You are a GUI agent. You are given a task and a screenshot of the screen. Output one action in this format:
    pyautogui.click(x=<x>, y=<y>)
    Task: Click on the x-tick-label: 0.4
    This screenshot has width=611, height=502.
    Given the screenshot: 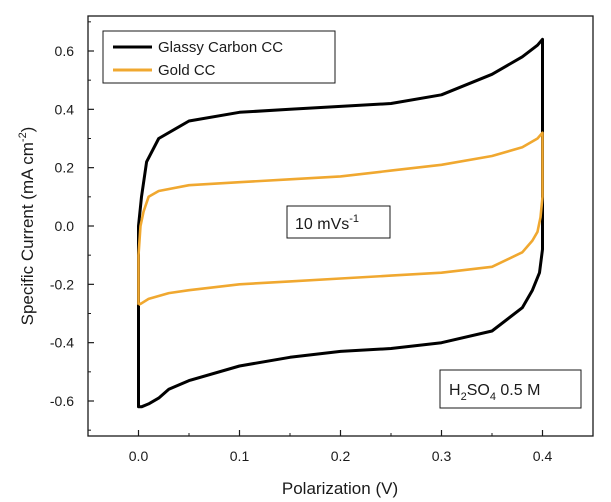 What is the action you would take?
    pyautogui.click(x=543, y=456)
    